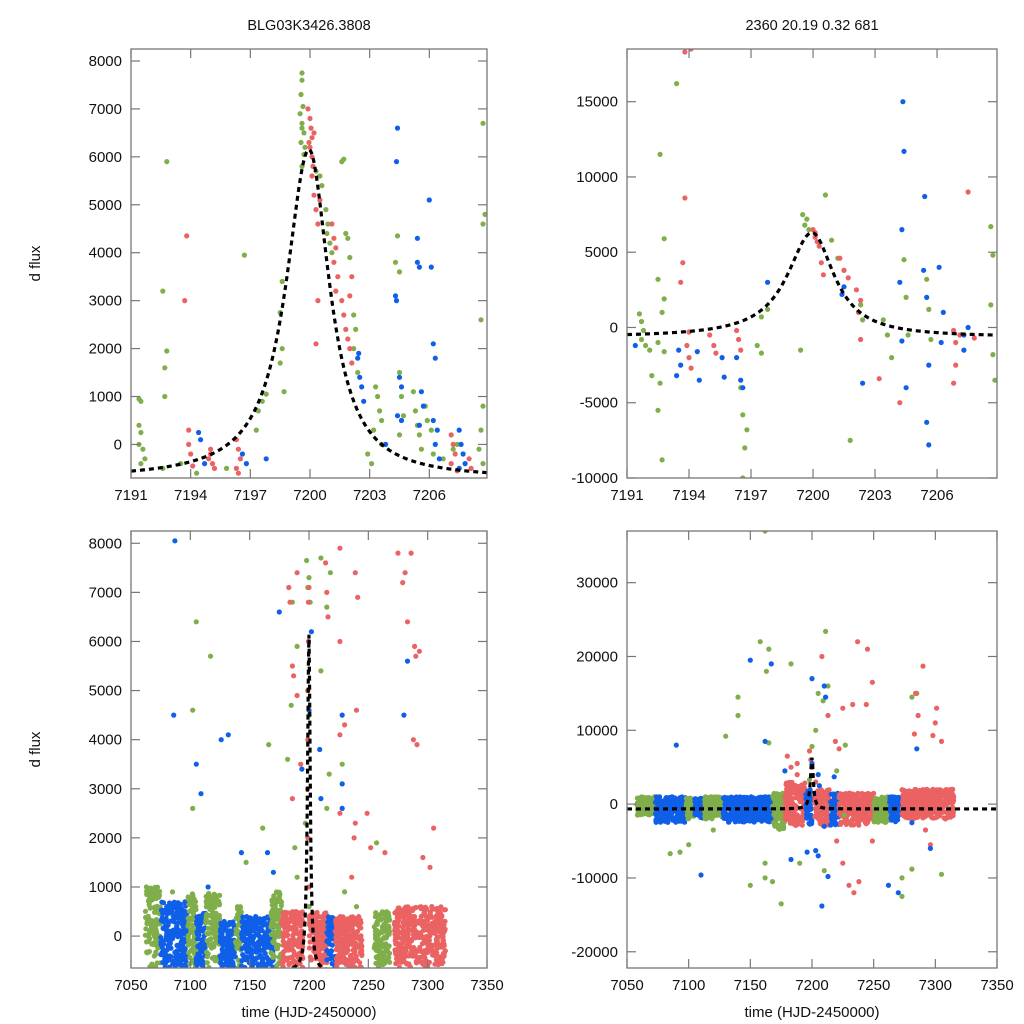 This screenshot has width=1024, height=1024. I want to click on season-block-green, so click(382, 938).